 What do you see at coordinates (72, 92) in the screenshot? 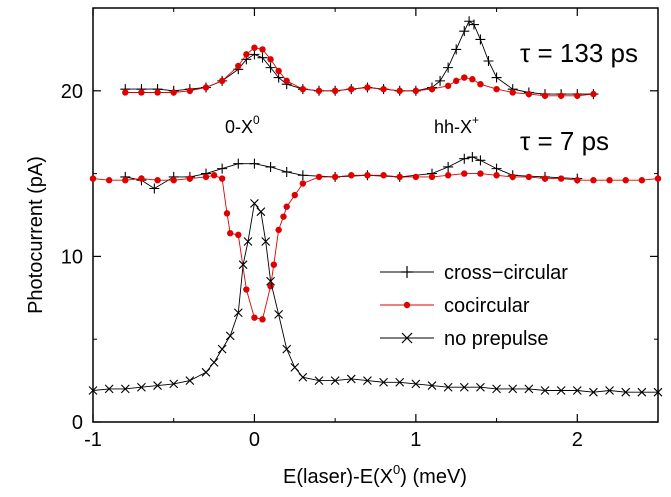
I see `y-tick-label: 20` at bounding box center [72, 92].